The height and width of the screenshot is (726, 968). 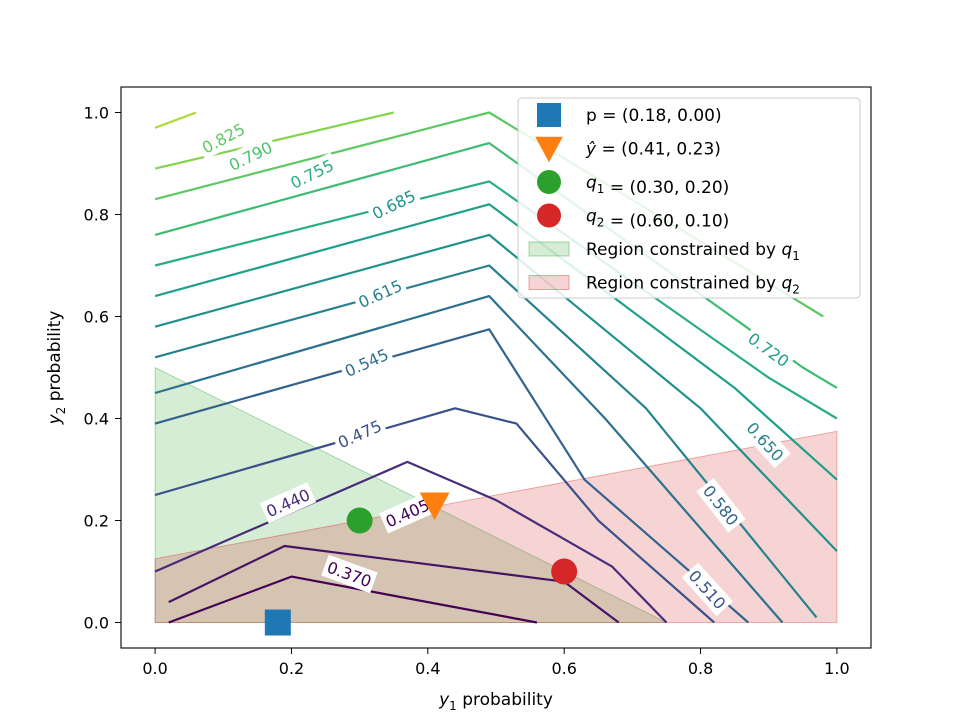 I want to click on legend-p: p = (0.18, 0.00), so click(x=629, y=115).